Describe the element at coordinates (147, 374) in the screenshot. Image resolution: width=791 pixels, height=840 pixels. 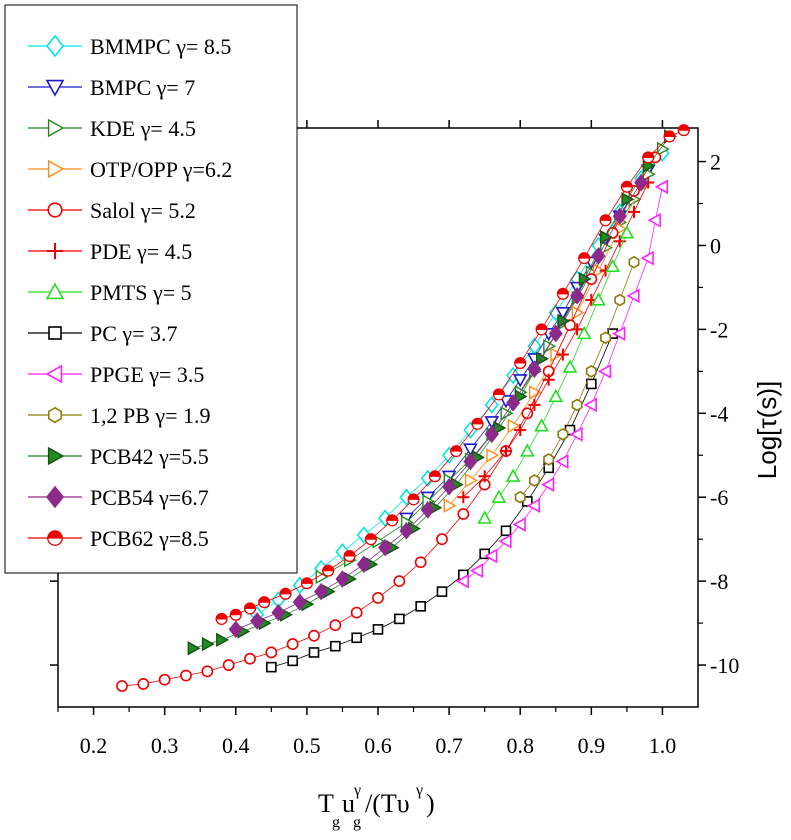
I see `legend-label: PPGE γ= 3.5` at that location.